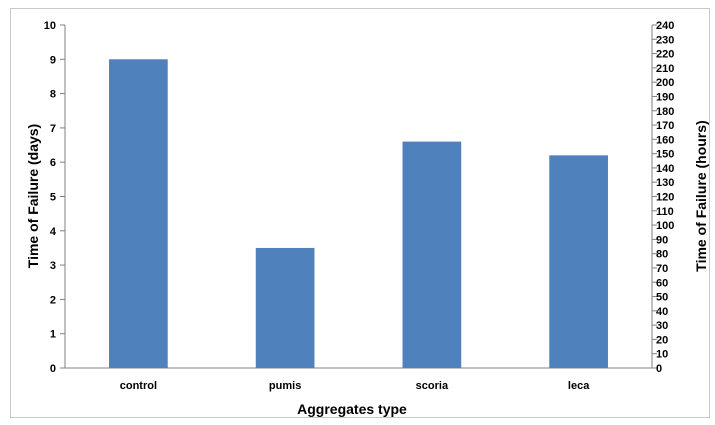 The width and height of the screenshot is (715, 425). I want to click on y-tick-label: 0, so click(53, 369).